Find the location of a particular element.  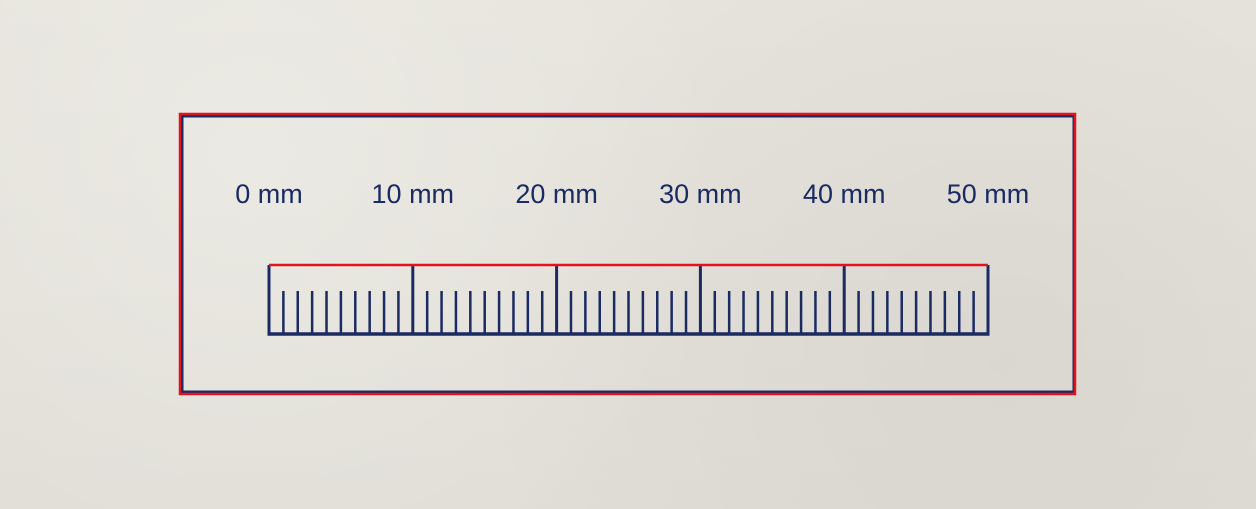

scale-labels: 0 mm 10 mm 20 mm 30 mm 40 mm 50 mm is located at coordinates (632, 194).